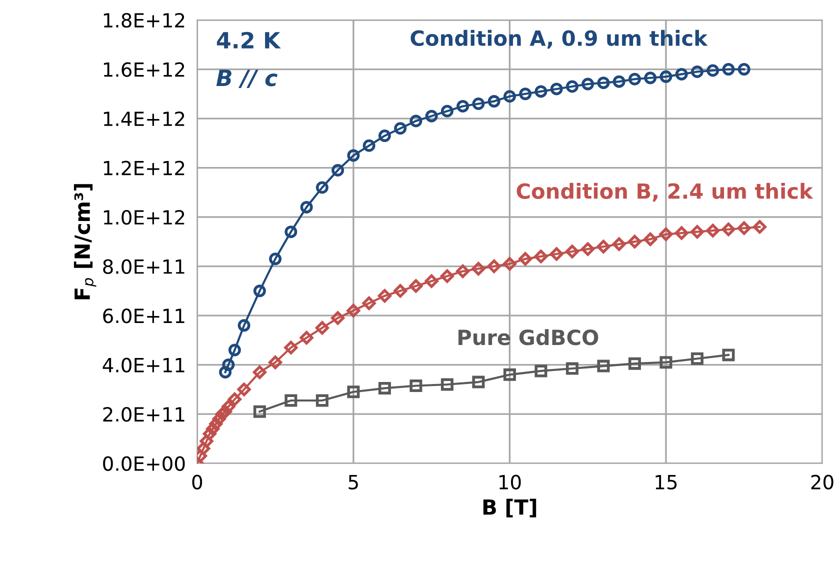 This screenshot has height=572, width=839. I want to click on y-tick-label: 1.8E+12, so click(144, 20).